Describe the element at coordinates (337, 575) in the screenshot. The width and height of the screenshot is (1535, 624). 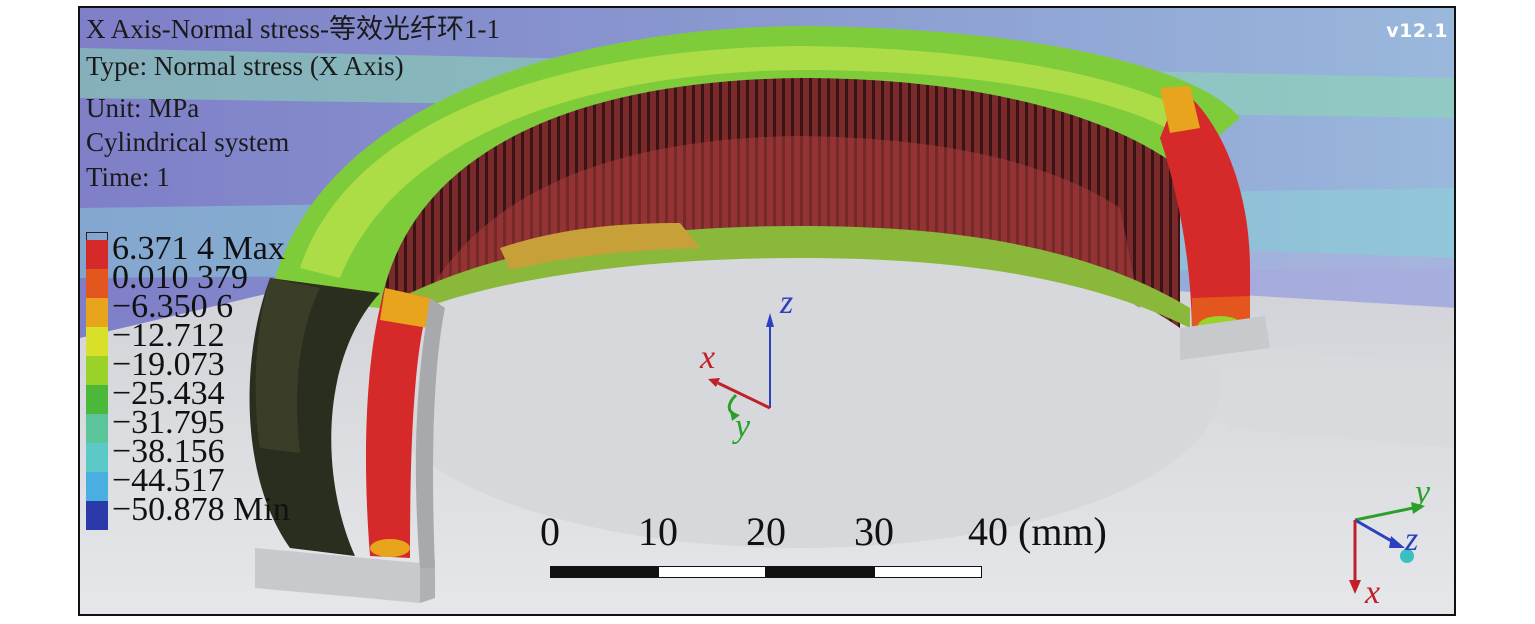
I see `left-pedestal` at that location.